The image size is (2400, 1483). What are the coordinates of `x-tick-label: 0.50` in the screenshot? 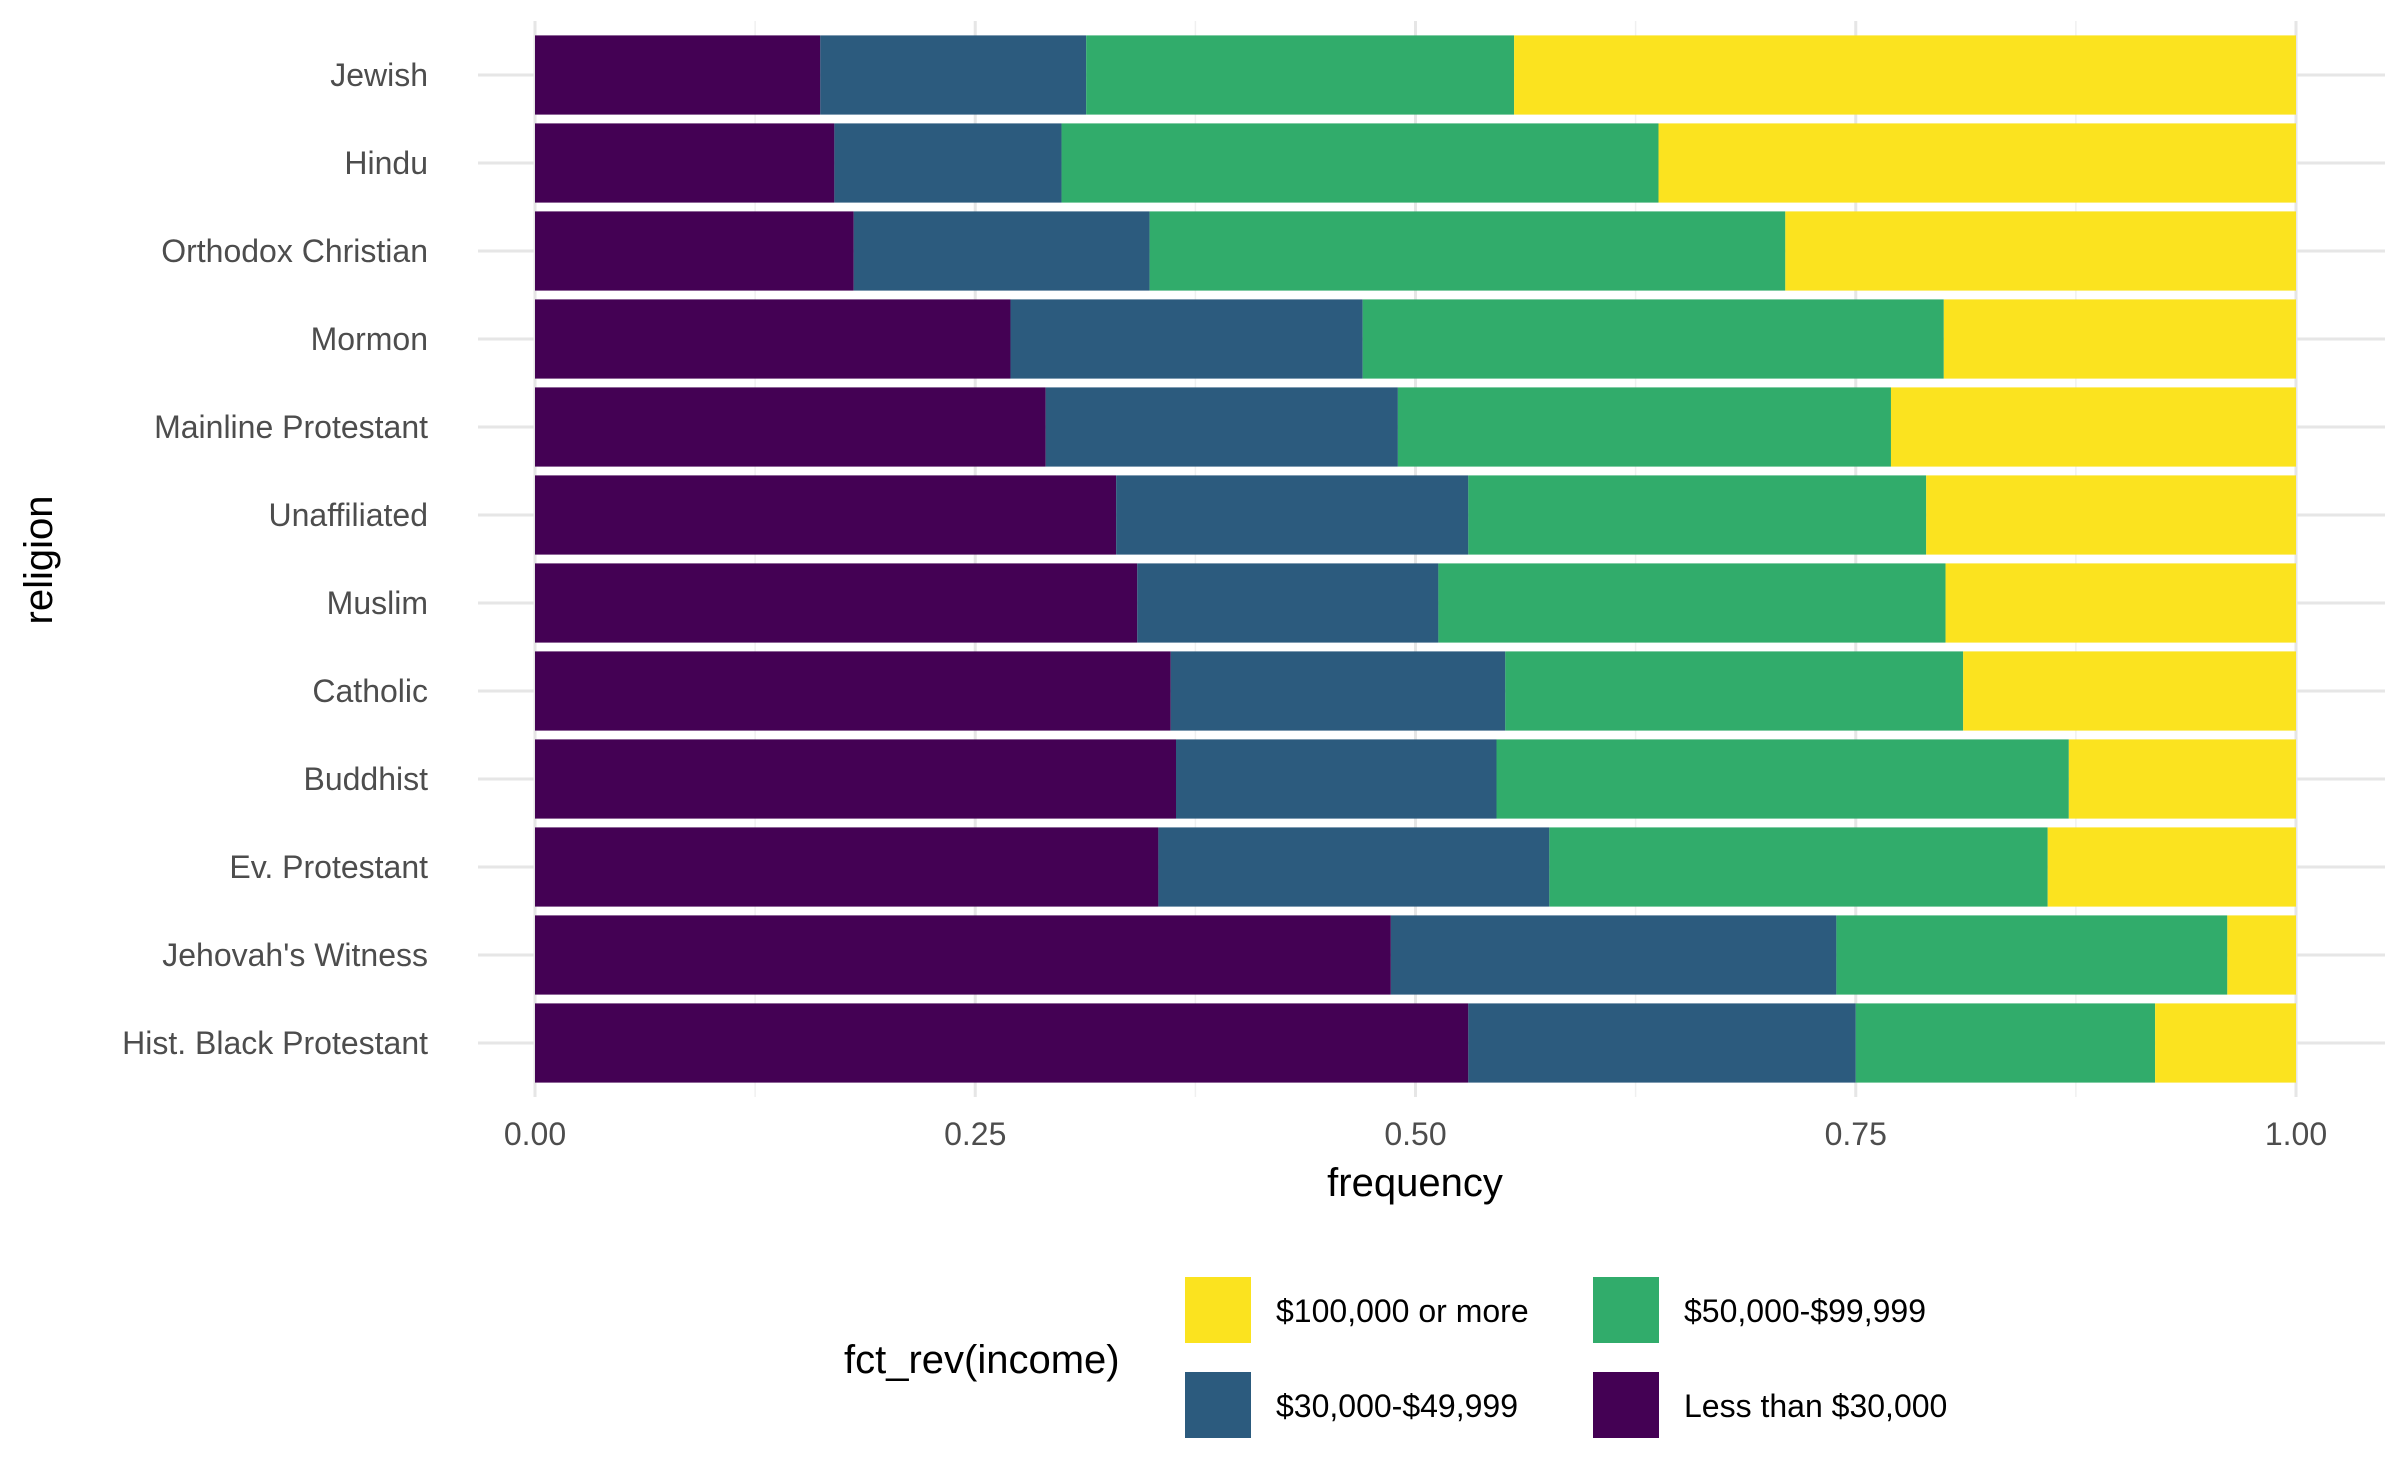 It's located at (1415, 1134).